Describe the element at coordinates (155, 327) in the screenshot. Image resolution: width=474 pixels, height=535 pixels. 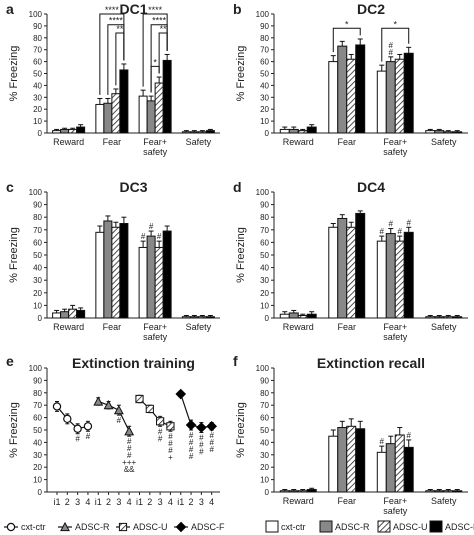
I see `x-tick-label: Fear+` at that location.